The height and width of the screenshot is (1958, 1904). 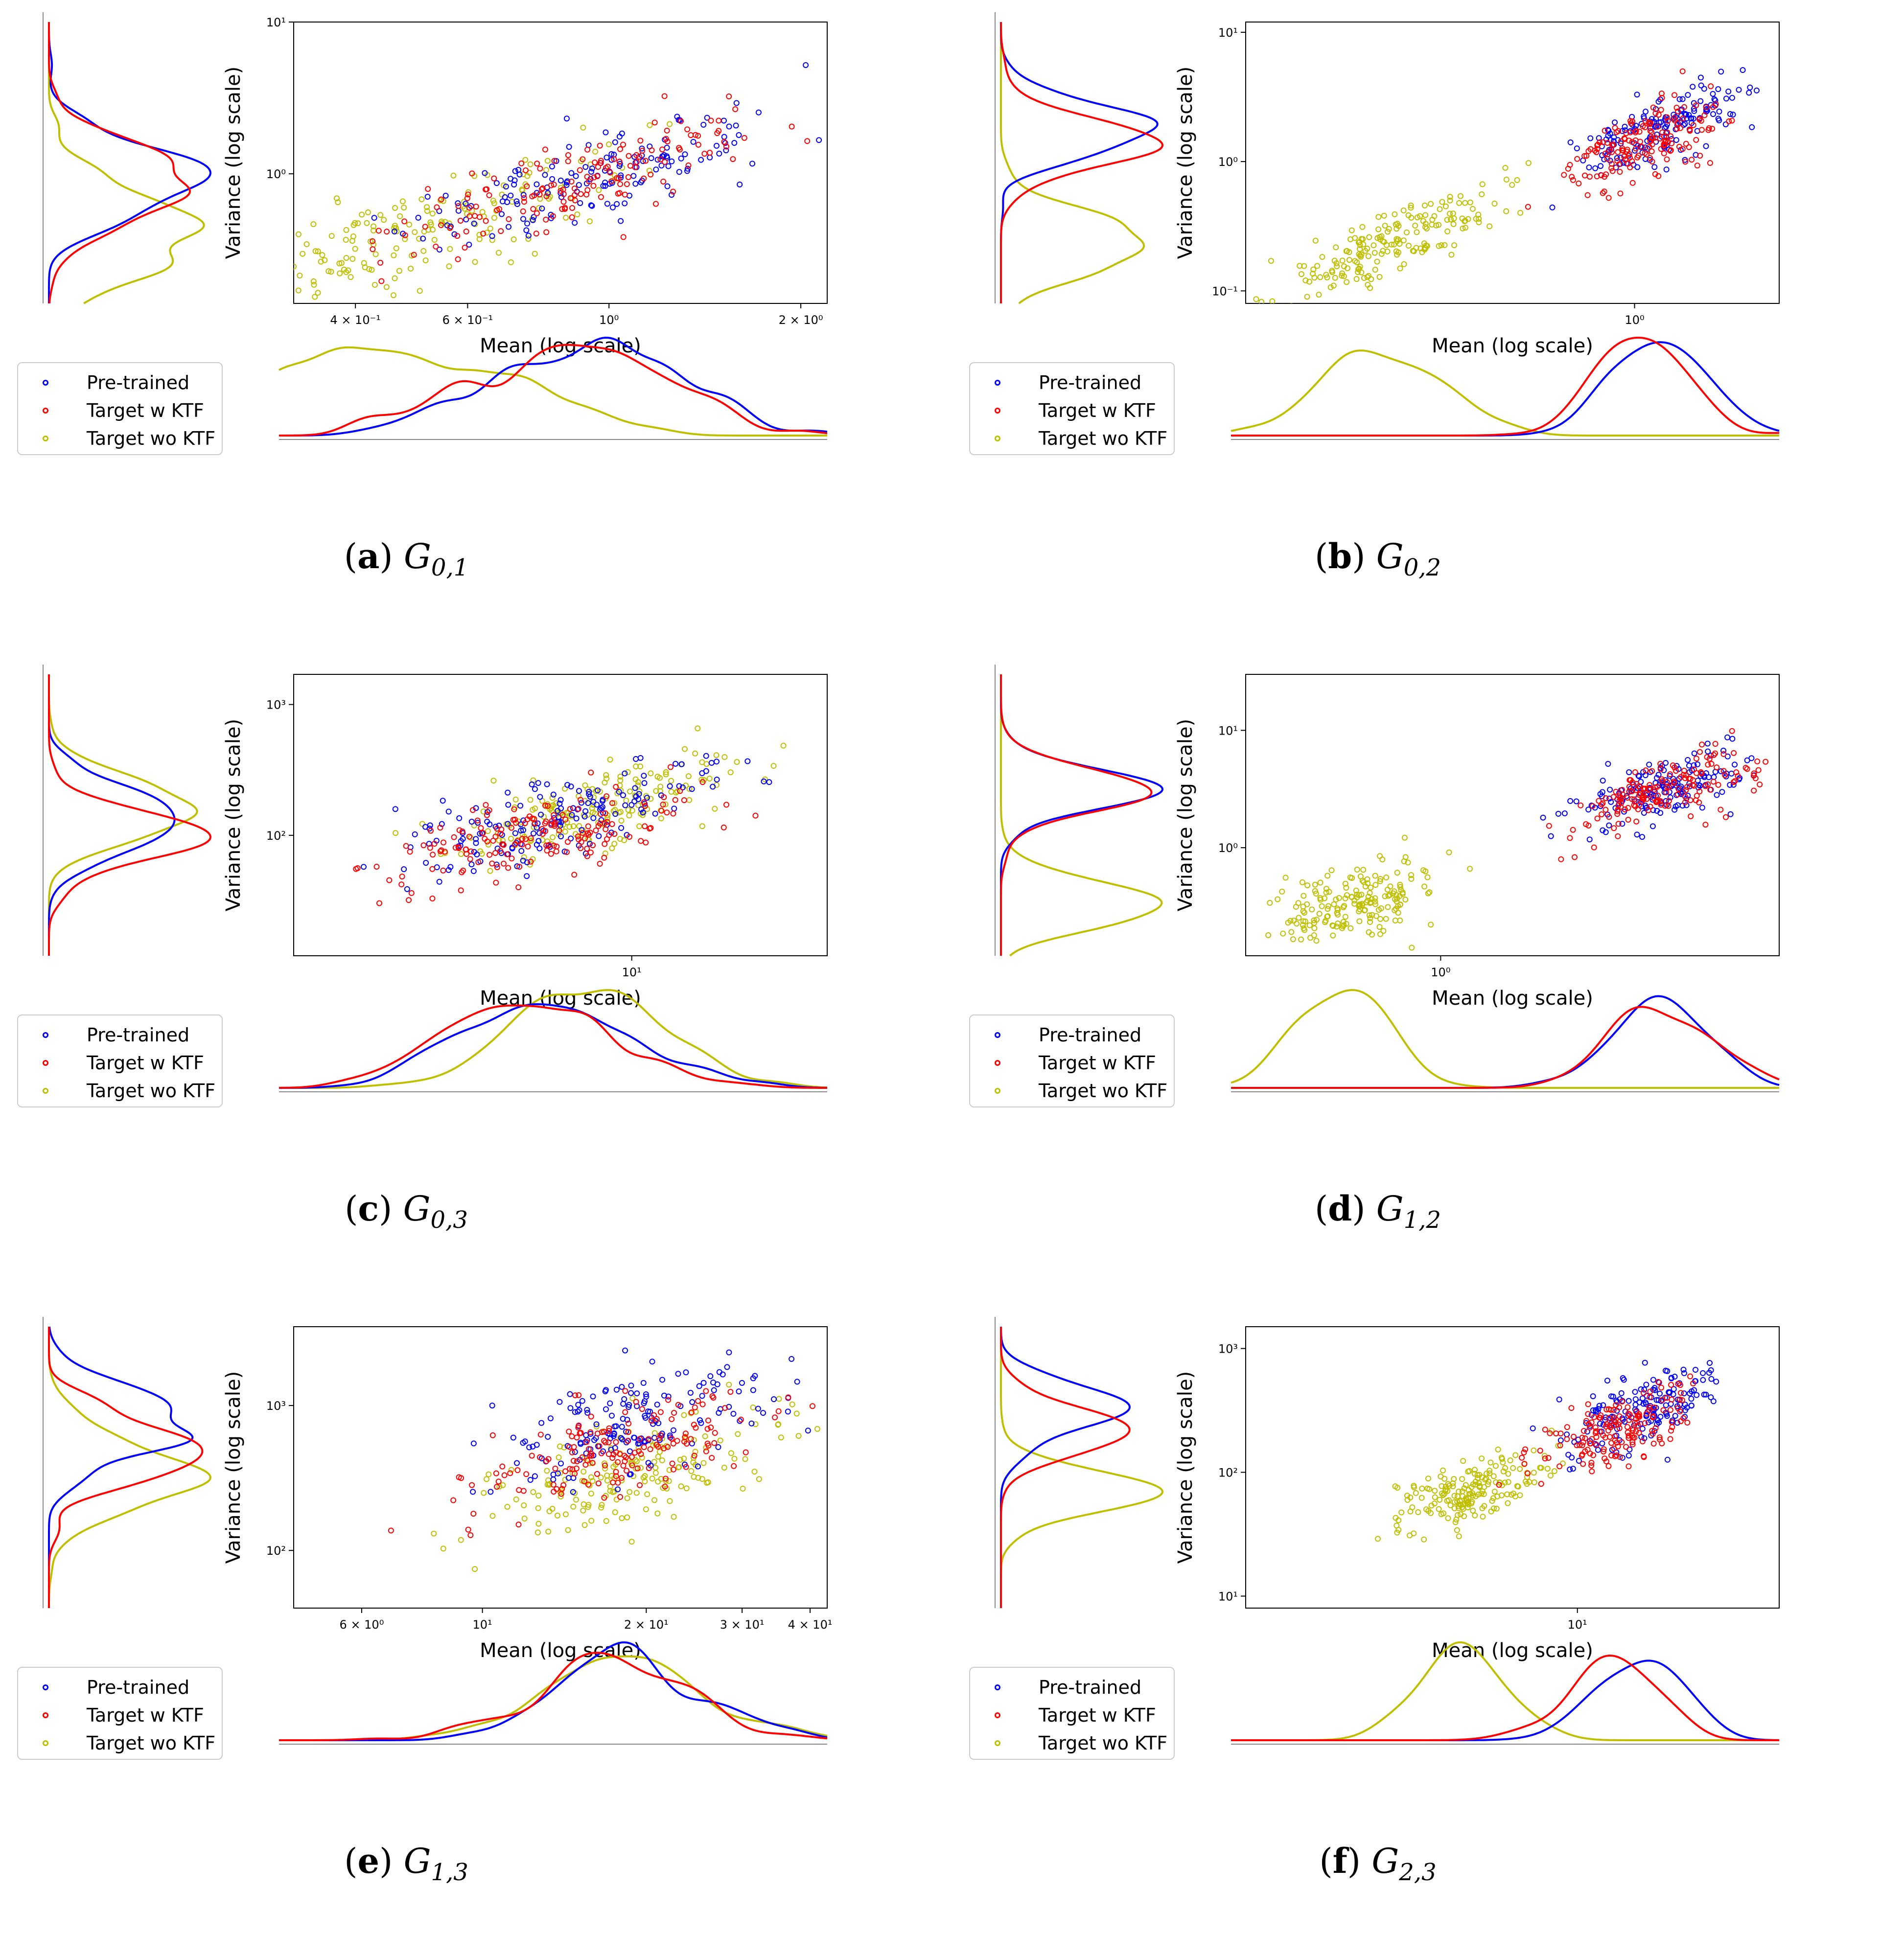 I want to click on y-tick-label: 10¹, so click(x=1228, y=731).